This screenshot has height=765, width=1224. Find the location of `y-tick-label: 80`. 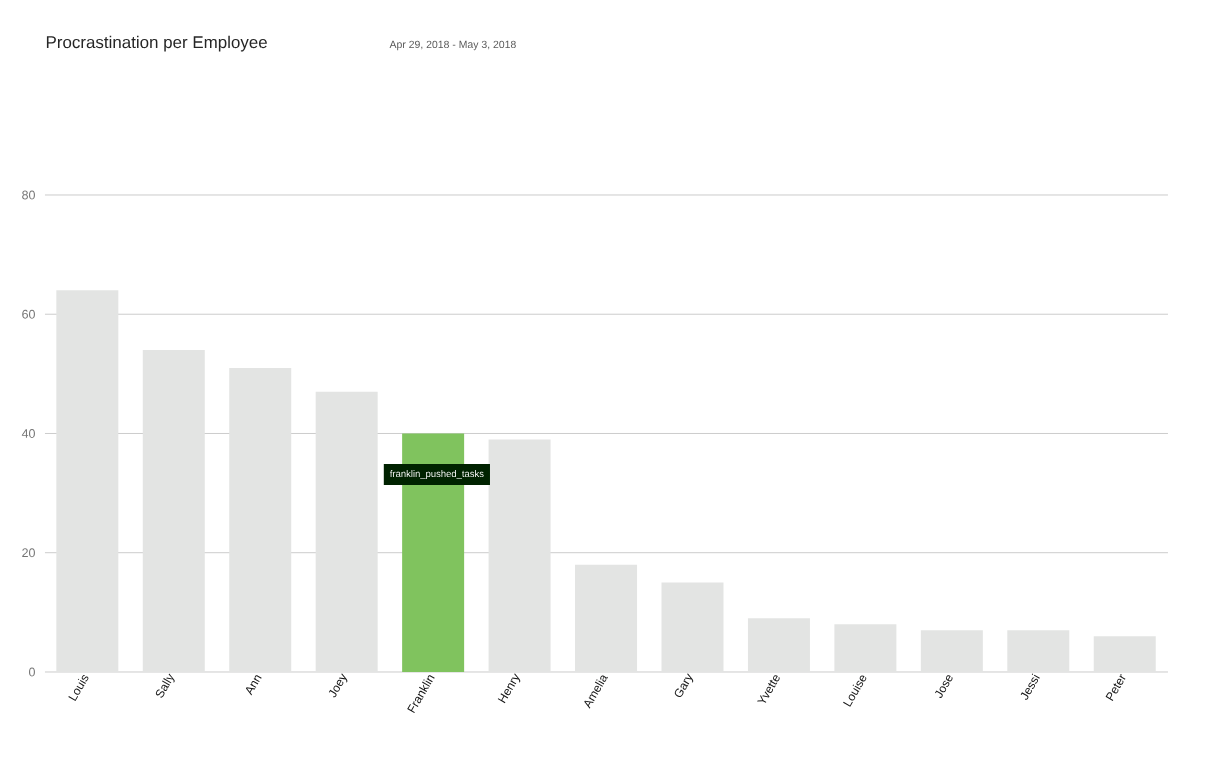

y-tick-label: 80 is located at coordinates (28, 195).